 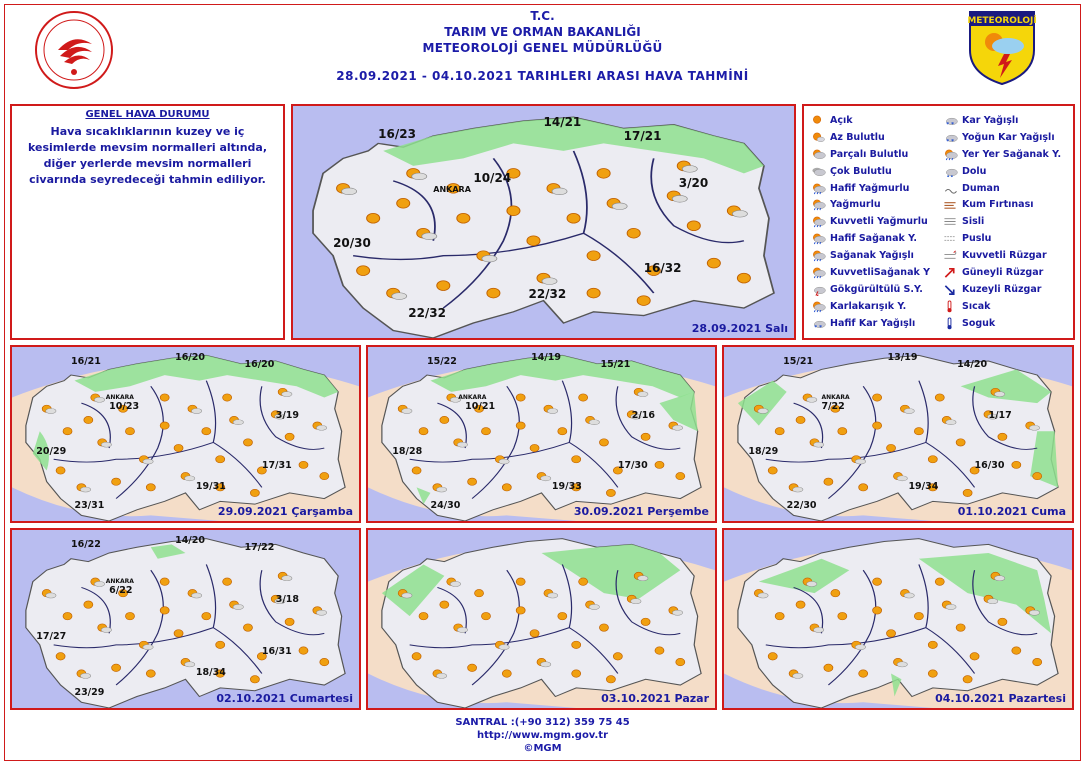 What do you see at coordinates (1002, 20) in the screenshot?
I see `logo-text: METEOROLOJİ` at bounding box center [1002, 20].